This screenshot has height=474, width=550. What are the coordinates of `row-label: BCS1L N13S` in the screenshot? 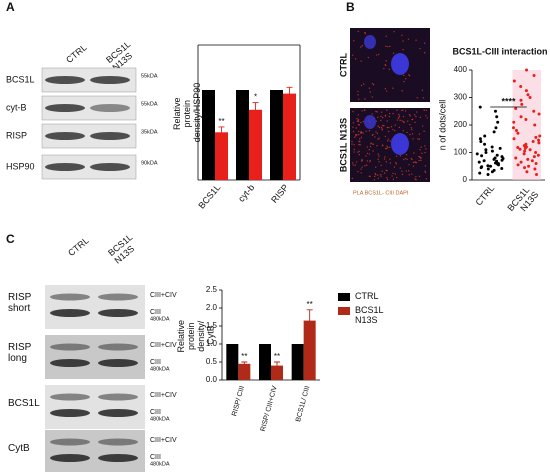 It's located at (343, 145).